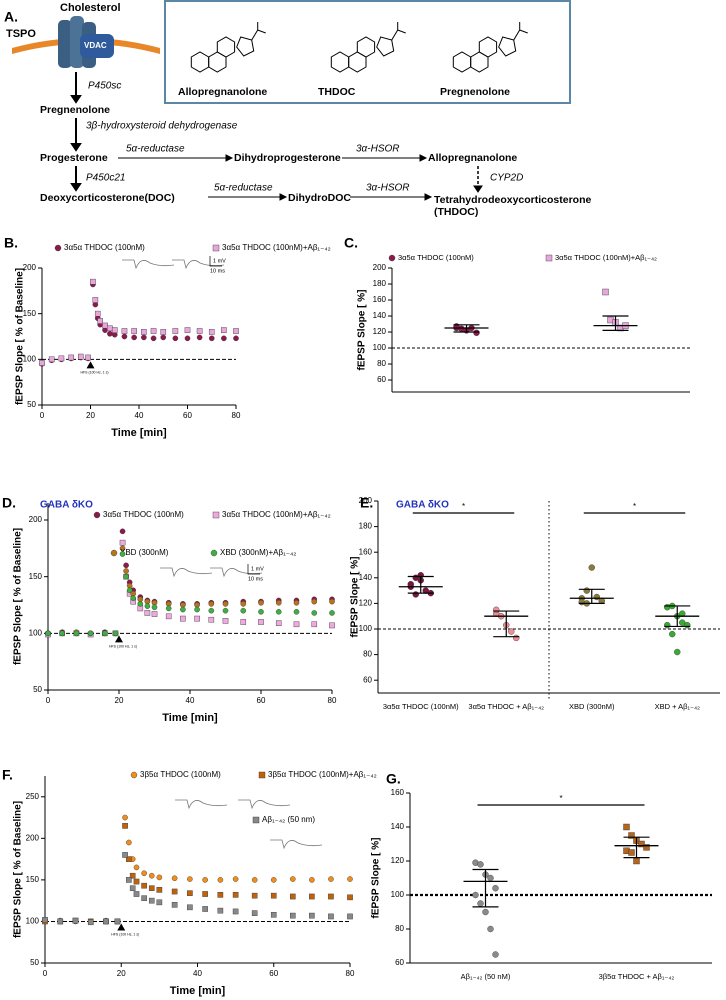 Image resolution: width=726 pixels, height=1000 pixels. Describe the element at coordinates (97, 46) in the screenshot. I see `vdac-shape` at that location.